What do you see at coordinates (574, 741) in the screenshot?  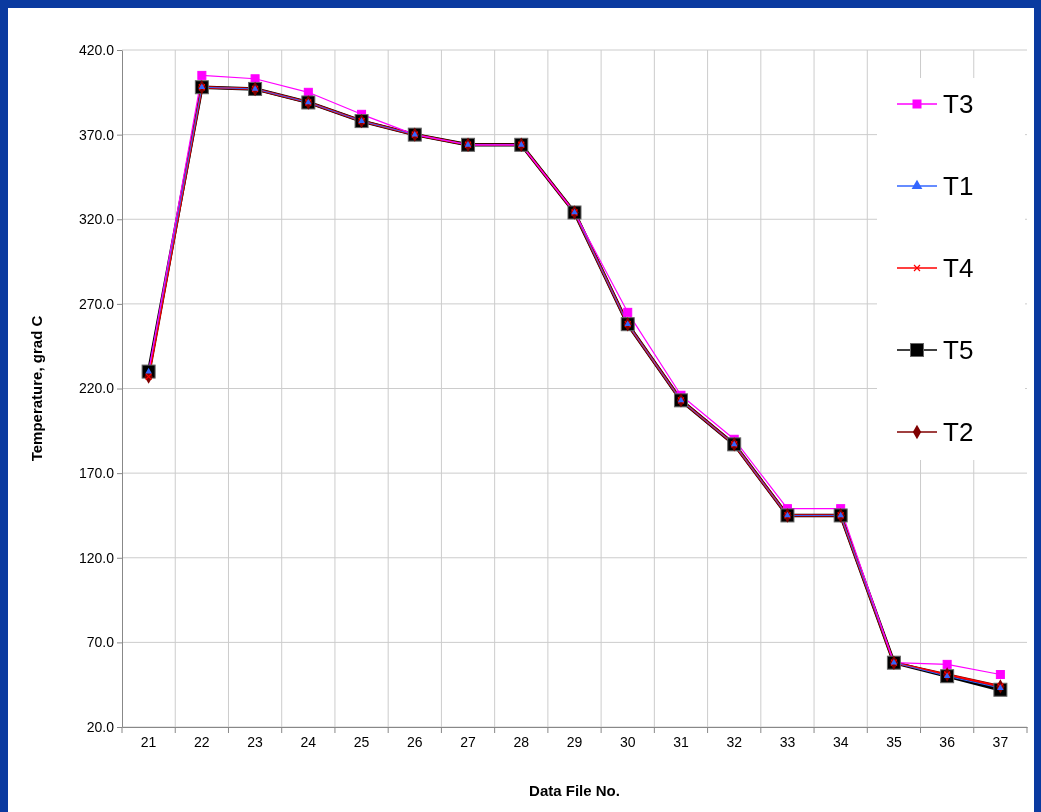 I see `x-tick-label: 29` at bounding box center [574, 741].